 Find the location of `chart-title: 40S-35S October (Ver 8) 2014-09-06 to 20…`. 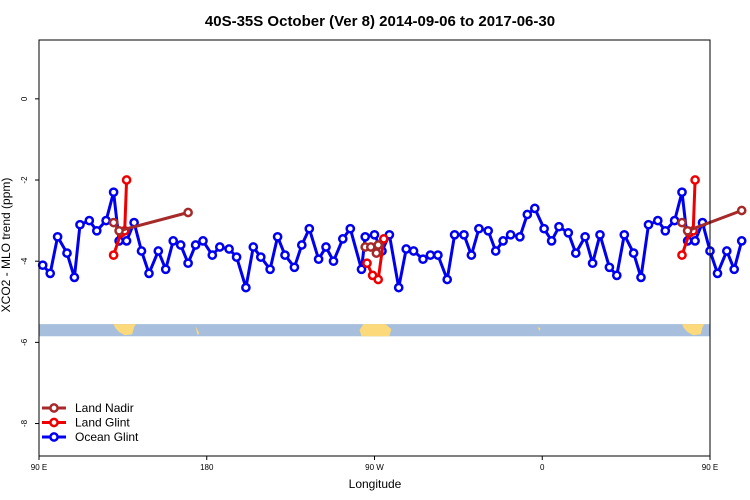

chart-title: 40S-35S October (Ver 8) 2014-09-06 to 20… is located at coordinates (380, 21).